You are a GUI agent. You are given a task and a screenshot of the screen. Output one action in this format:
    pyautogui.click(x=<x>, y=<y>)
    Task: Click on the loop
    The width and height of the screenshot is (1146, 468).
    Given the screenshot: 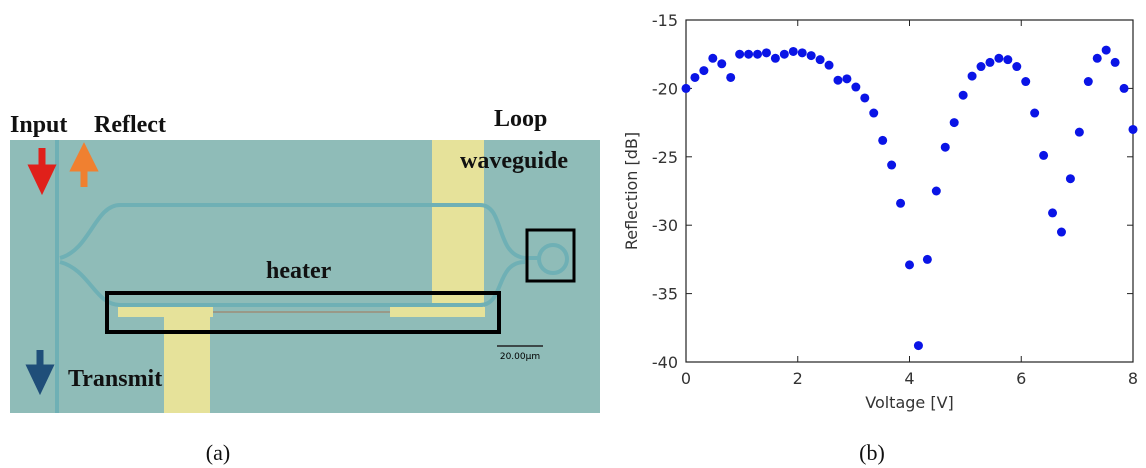 What is the action you would take?
    pyautogui.click(x=553, y=259)
    